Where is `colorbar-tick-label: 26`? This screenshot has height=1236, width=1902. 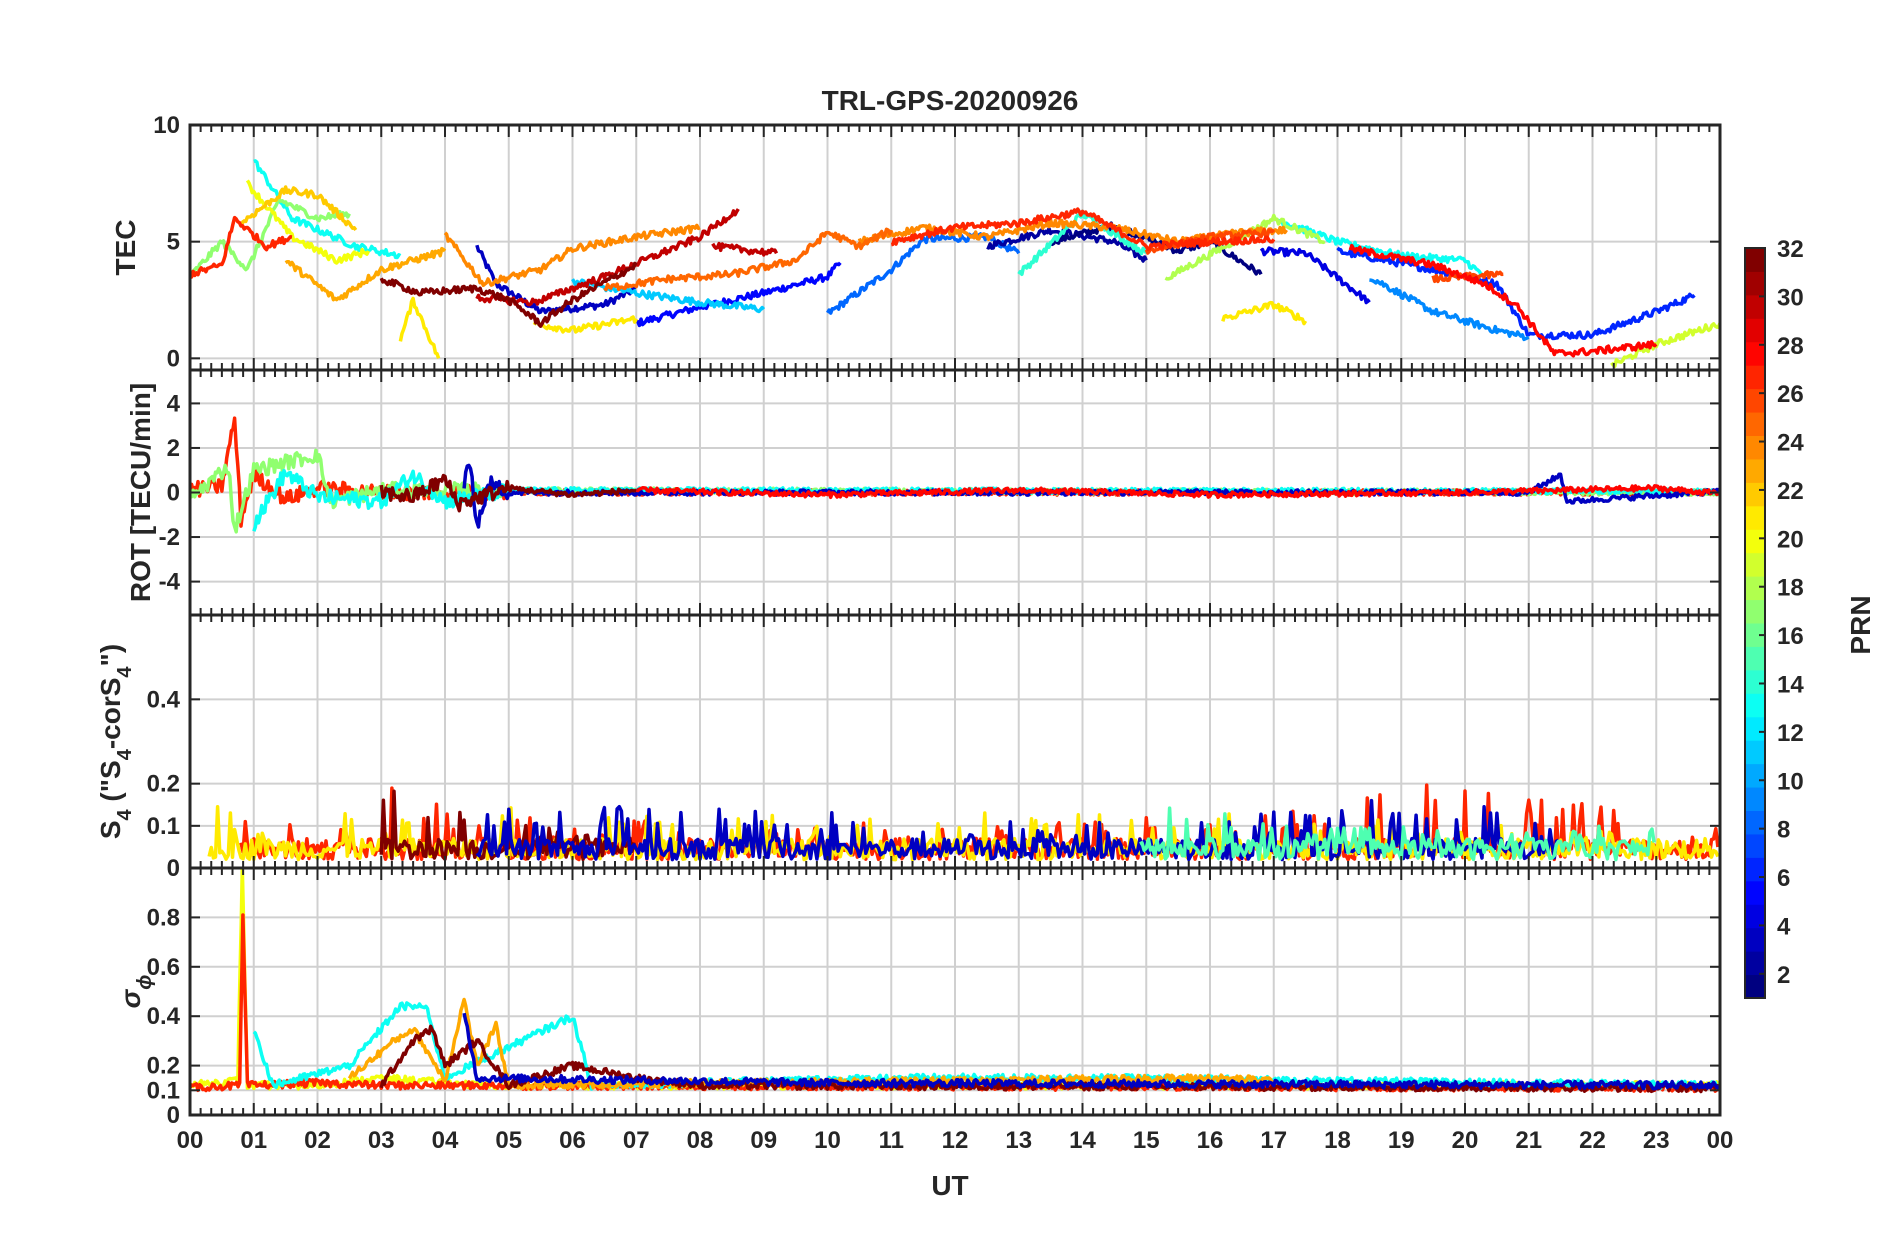 colorbar-tick-label: 26 is located at coordinates (1790, 394).